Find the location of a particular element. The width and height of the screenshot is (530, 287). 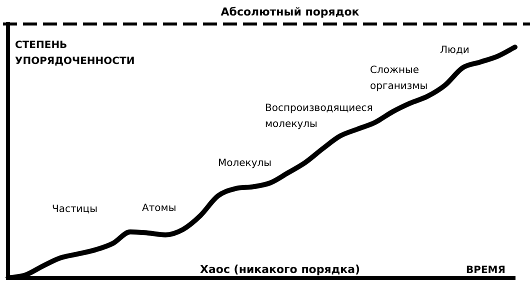

annotation: Сложные организмы is located at coordinates (399, 78).